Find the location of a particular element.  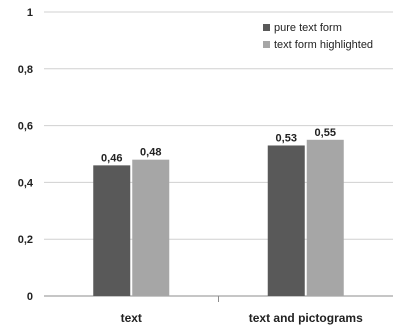

y-tick-label: 0,2 is located at coordinates (25, 240).